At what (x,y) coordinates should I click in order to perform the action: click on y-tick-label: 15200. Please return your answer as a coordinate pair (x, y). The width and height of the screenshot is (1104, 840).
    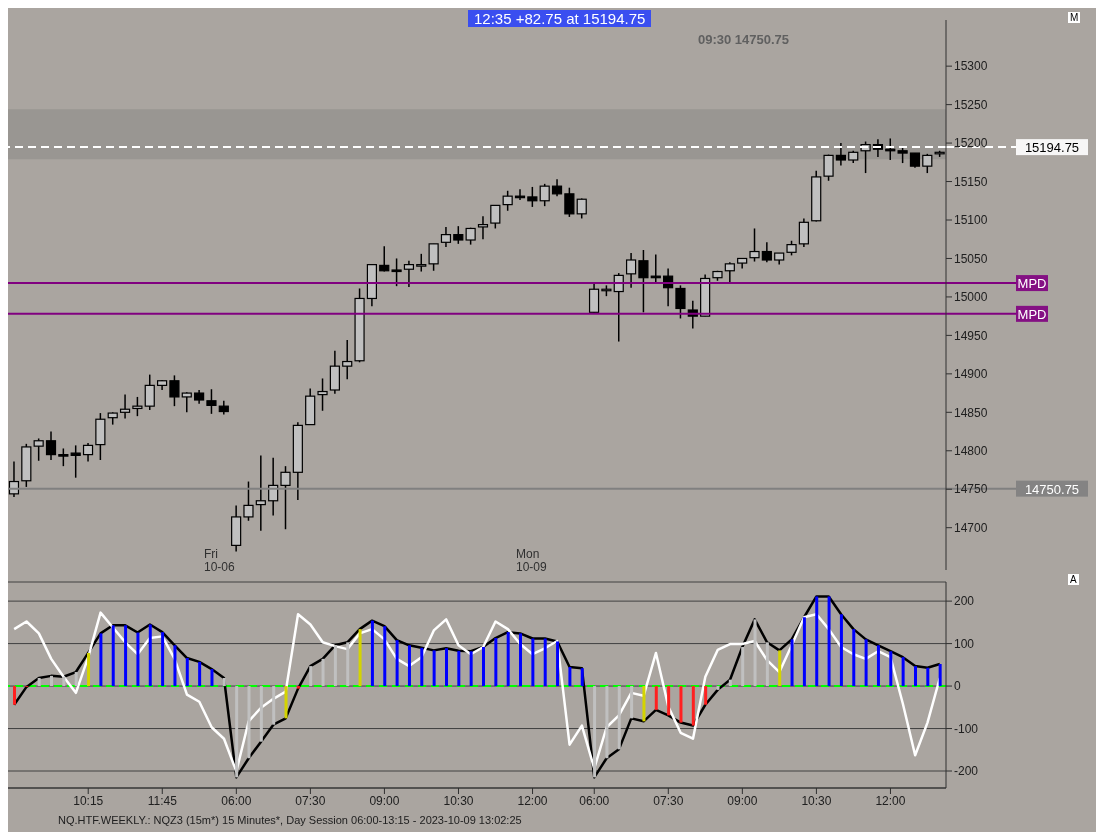
    Looking at the image, I should click on (971, 143).